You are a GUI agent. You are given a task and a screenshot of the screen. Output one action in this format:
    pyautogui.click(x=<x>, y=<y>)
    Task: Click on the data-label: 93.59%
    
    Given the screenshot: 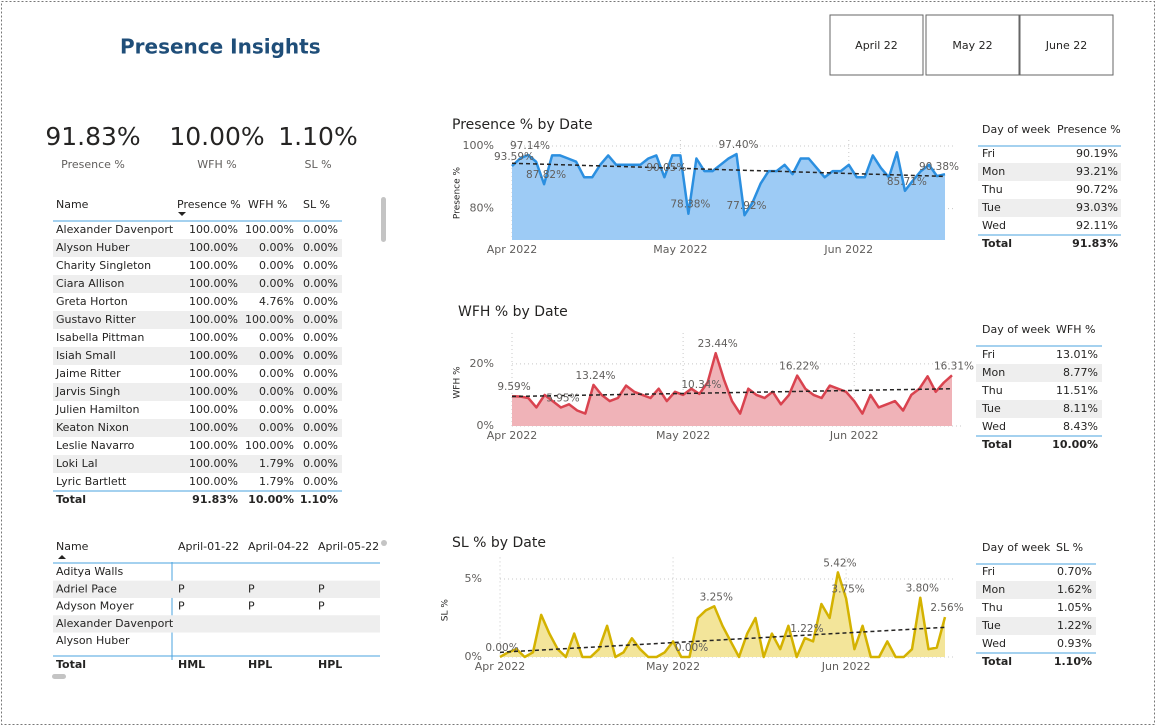 What is the action you would take?
    pyautogui.click(x=514, y=157)
    